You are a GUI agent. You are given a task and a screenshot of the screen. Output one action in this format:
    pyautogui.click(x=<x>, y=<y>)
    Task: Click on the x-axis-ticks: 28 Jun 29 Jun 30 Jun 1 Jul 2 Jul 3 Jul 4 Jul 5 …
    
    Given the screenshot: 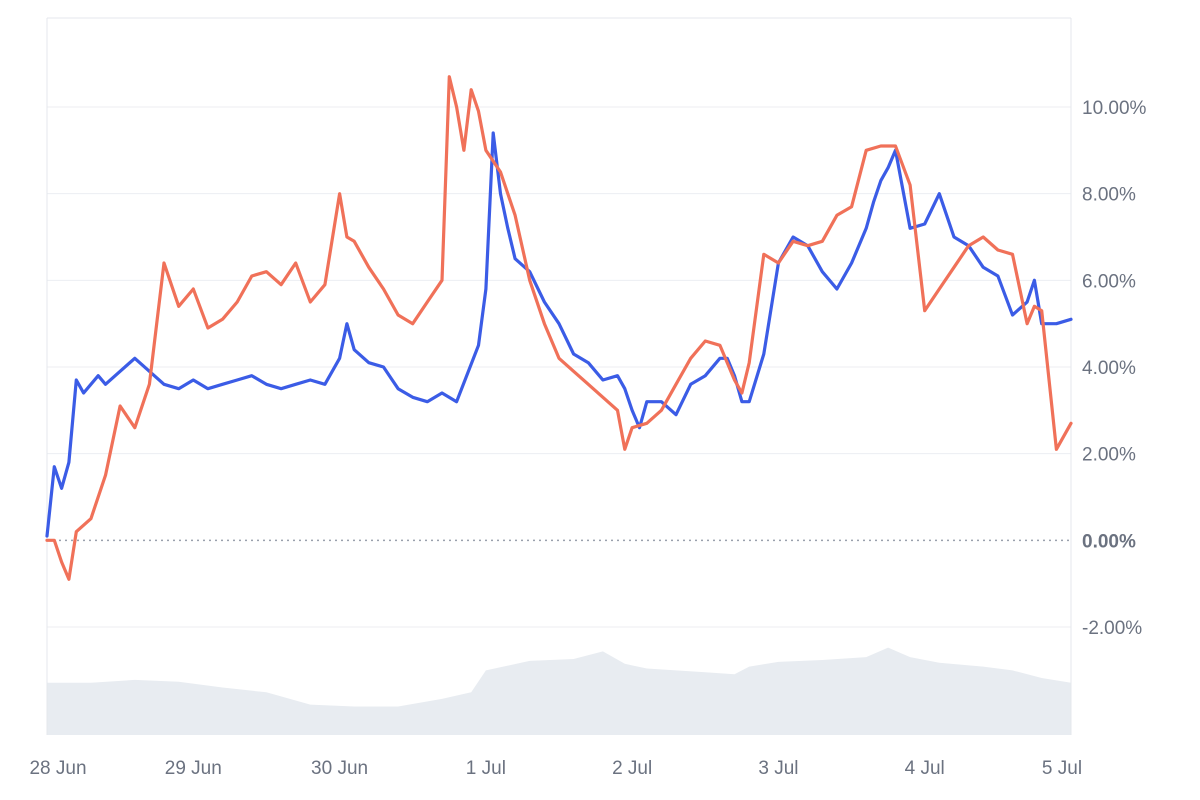 What is the action you would take?
    pyautogui.click(x=555, y=768)
    